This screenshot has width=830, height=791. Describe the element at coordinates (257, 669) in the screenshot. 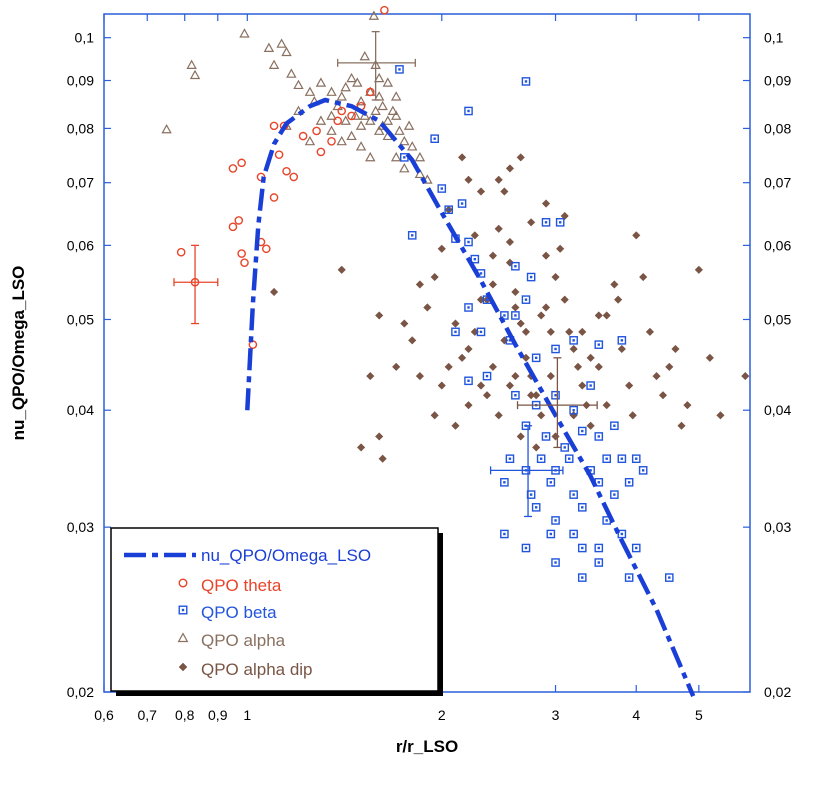

I see `legend-label: QPO alpha dip` at that location.